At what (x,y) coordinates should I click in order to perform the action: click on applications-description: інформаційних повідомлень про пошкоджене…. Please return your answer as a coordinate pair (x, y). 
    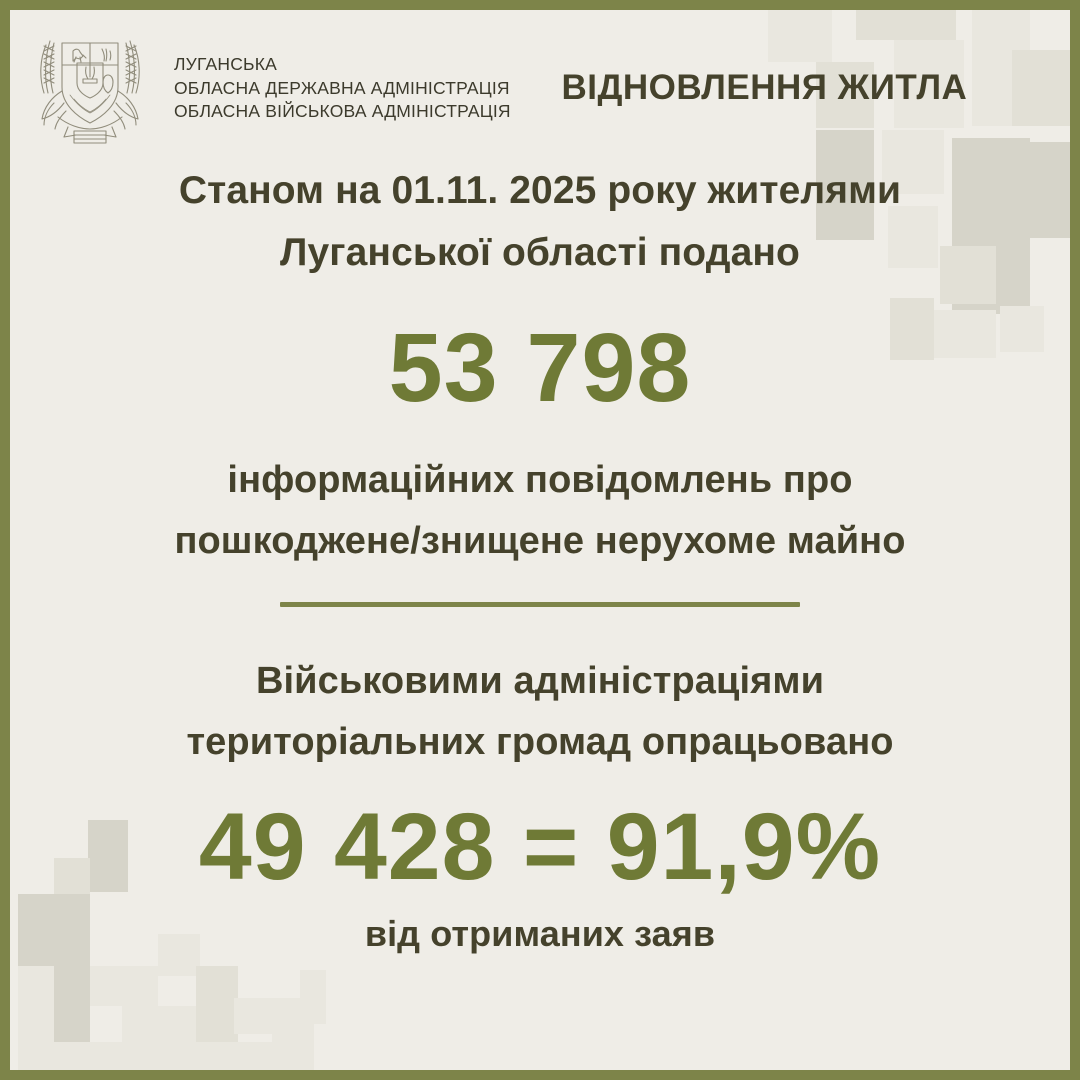
    Looking at the image, I should click on (540, 511).